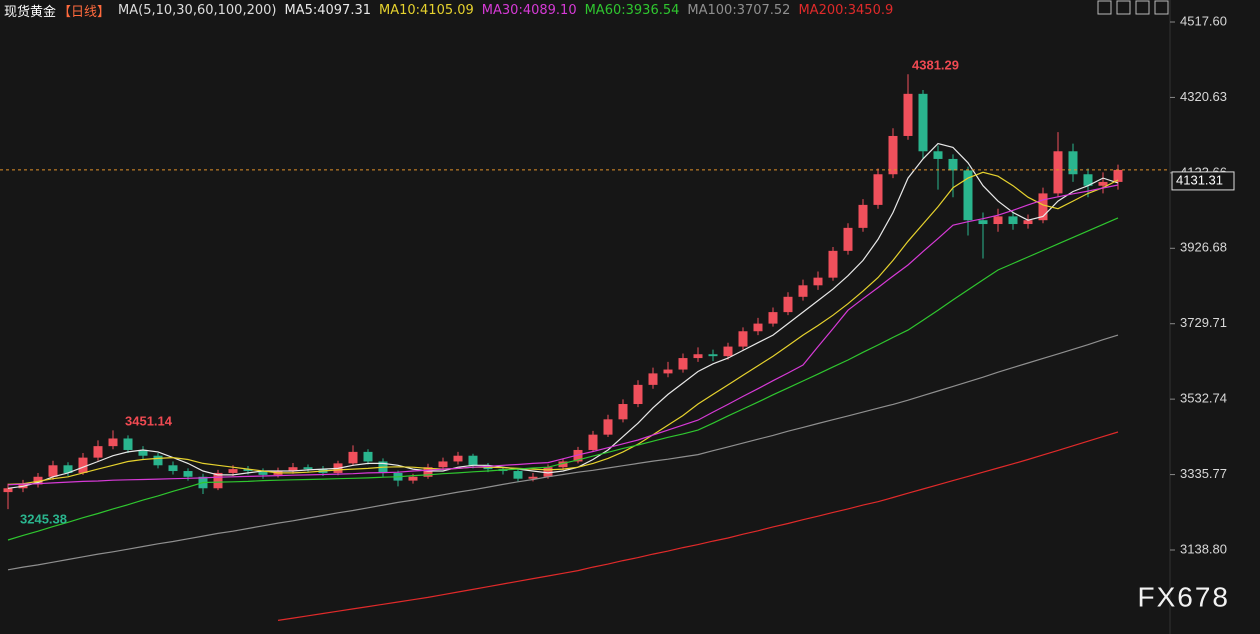  Describe the element at coordinates (739, 10) in the screenshot. I see `legend-entry: MA100:3707.52` at that location.